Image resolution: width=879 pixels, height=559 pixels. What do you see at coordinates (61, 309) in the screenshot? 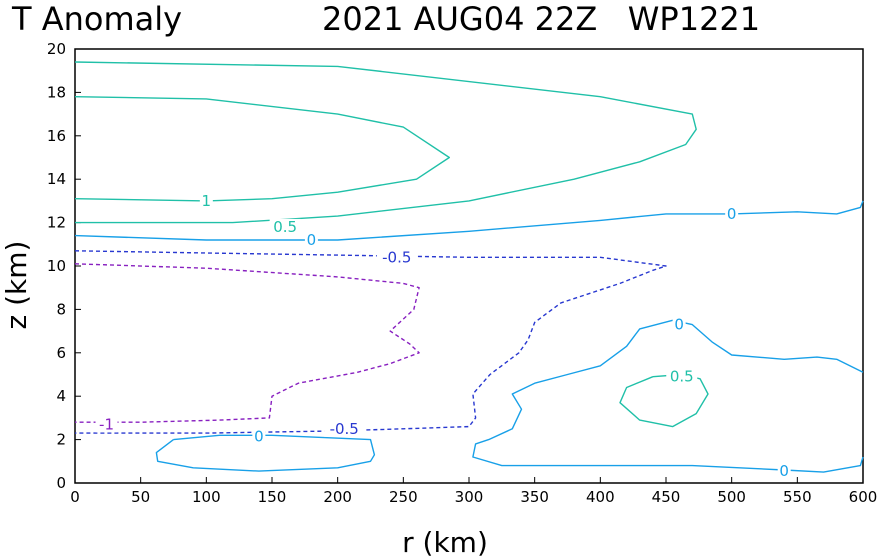
I see `y-tick-label: 8` at bounding box center [61, 309].